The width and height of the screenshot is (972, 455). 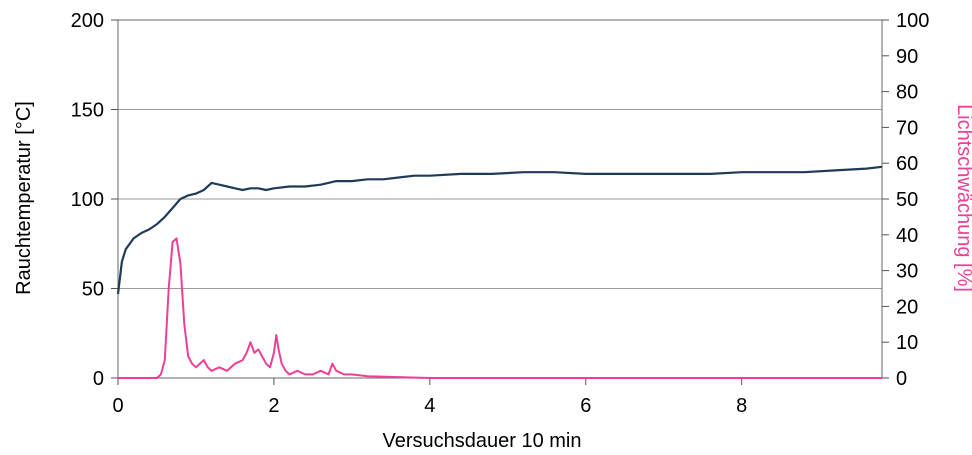 I want to click on y-tick-label-200: 200, so click(x=87, y=21).